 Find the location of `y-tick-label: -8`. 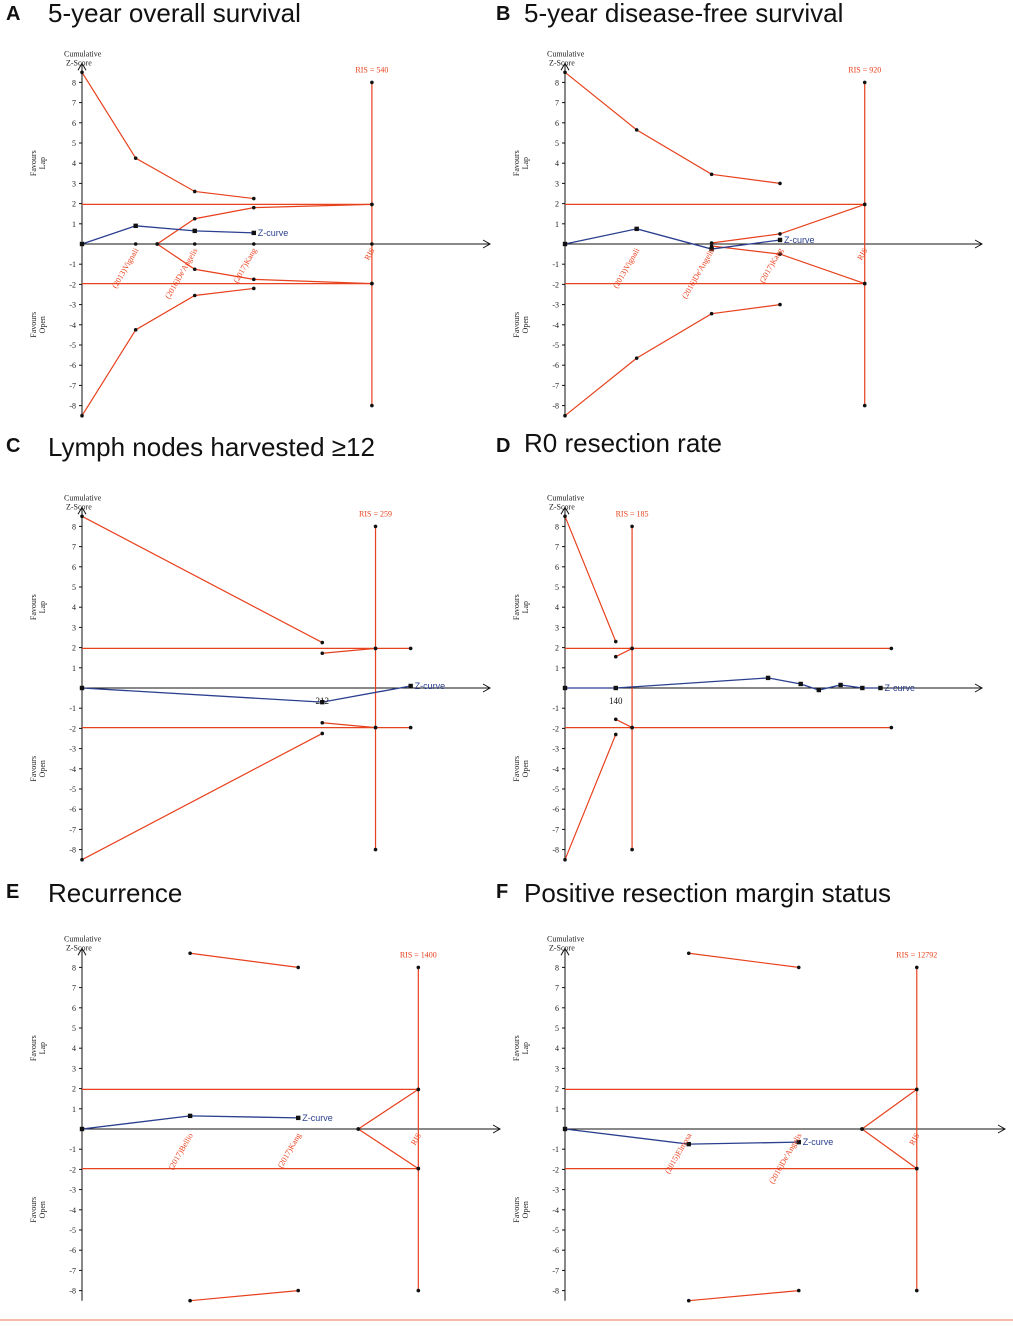

y-tick-label: -8 is located at coordinates (72, 1291).